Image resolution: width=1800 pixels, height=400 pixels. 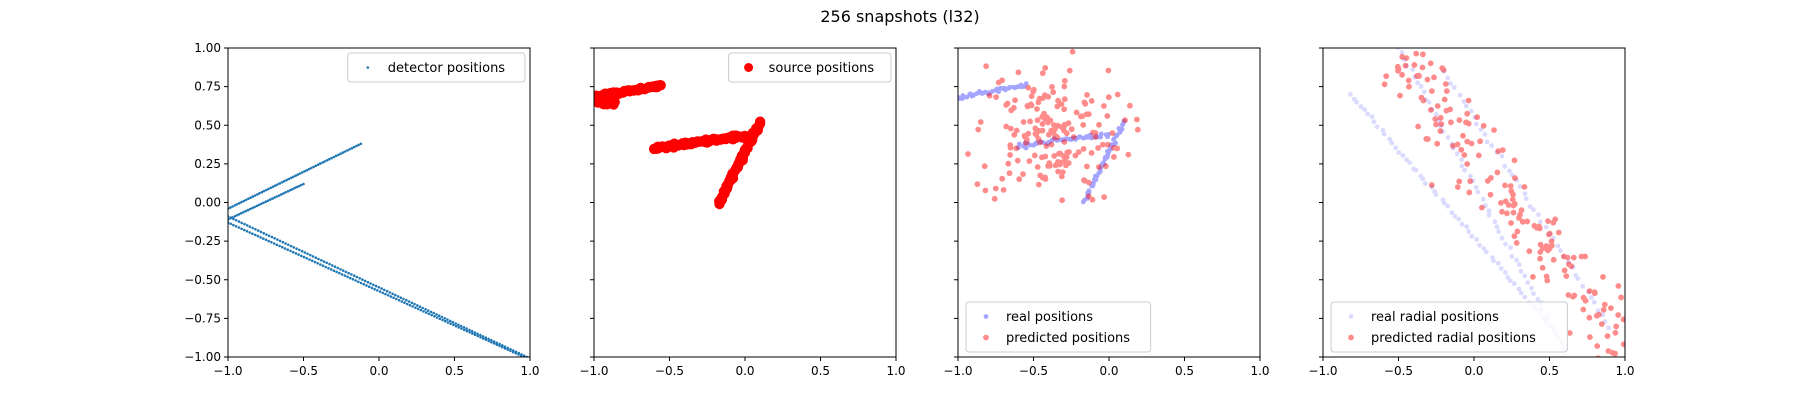 I want to click on legend-label: real radial positions, so click(x=1435, y=317).